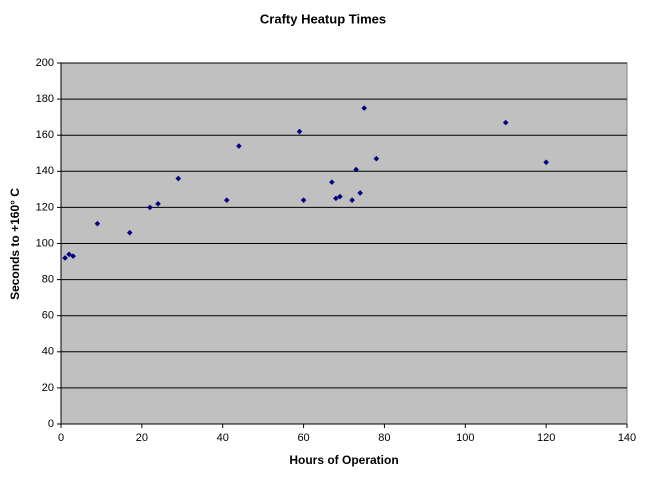 Image resolution: width=647 pixels, height=483 pixels. I want to click on y-tick-label: 140, so click(45, 171).